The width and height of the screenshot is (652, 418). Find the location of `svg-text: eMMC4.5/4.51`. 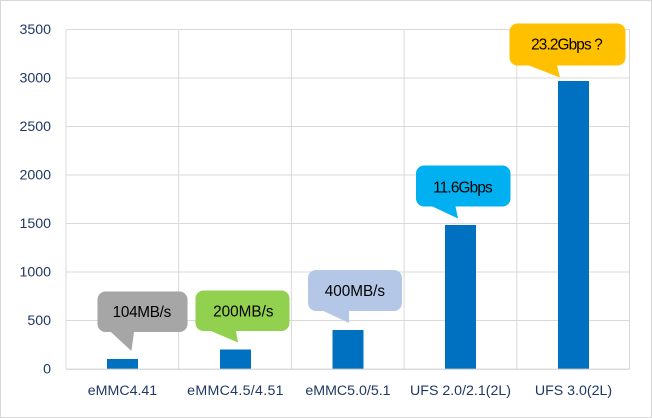

svg-text: eMMC4.5/4.51 is located at coordinates (235, 391).